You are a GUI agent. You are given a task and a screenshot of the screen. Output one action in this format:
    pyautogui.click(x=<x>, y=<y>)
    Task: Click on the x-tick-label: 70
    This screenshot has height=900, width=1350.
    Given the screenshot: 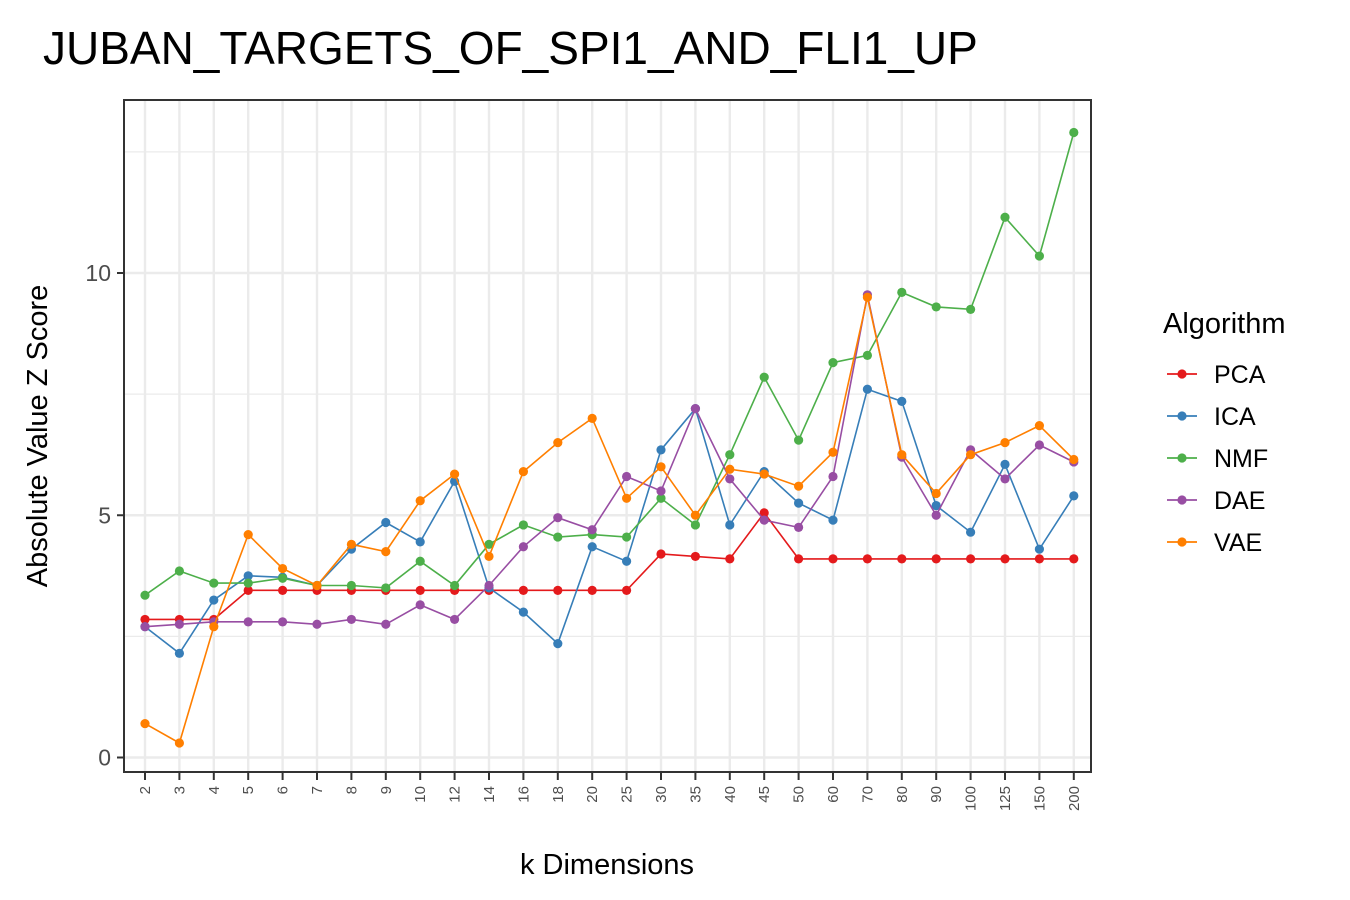 What is the action you would take?
    pyautogui.click(x=867, y=794)
    